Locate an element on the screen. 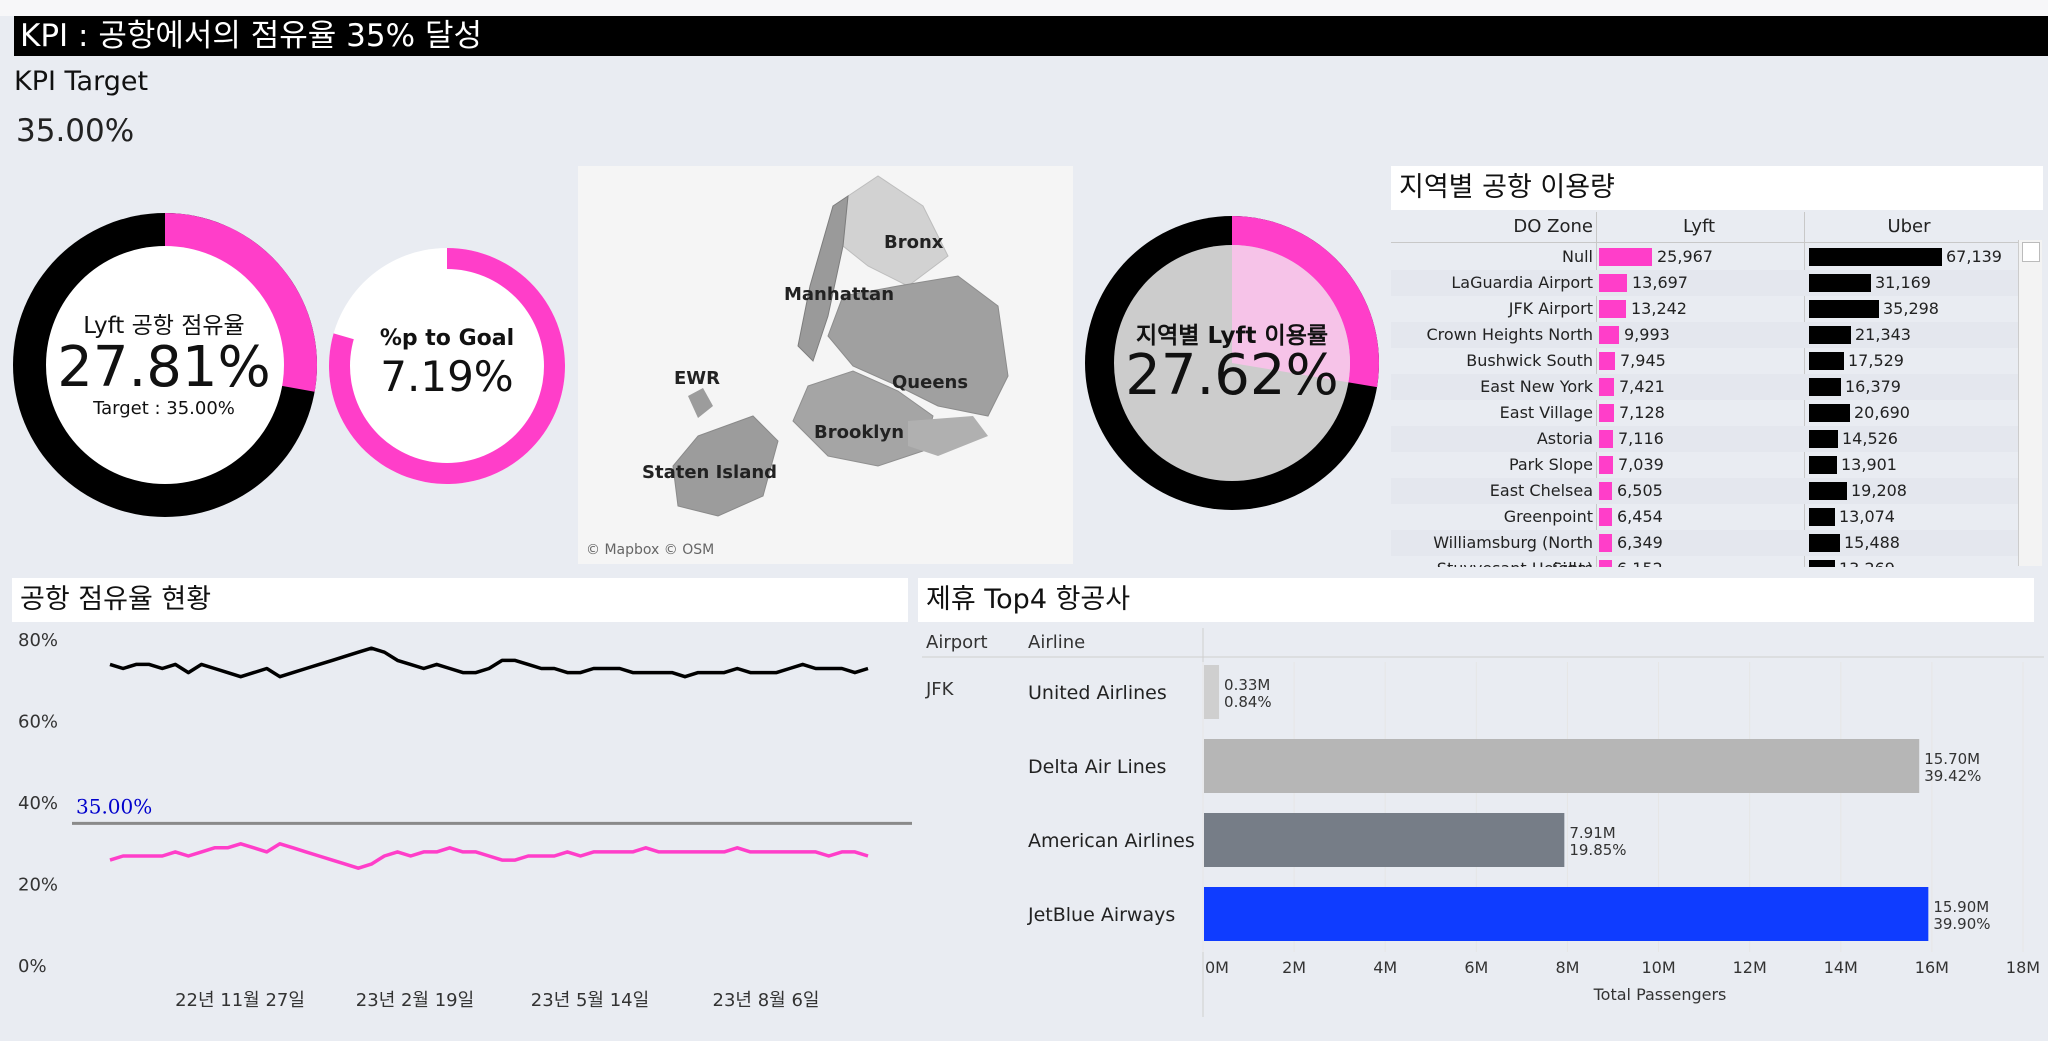  table-row: Crown Heights North 9,993 21,343 is located at coordinates (1705, 335).